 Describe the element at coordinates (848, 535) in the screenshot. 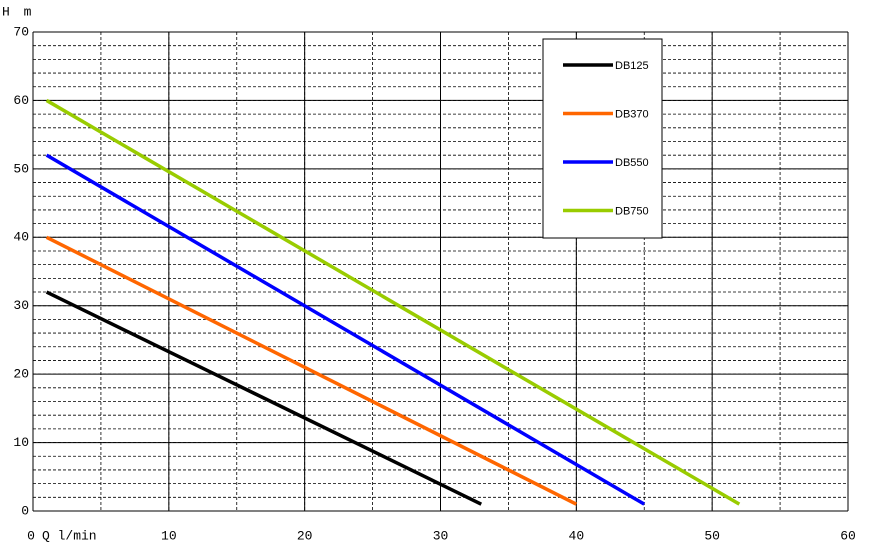

I see `x-tick-label: 60` at that location.